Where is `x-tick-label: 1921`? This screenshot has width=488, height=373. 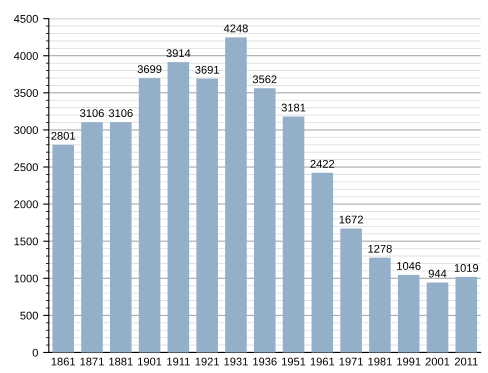 x-tick-label: 1921 is located at coordinates (207, 362).